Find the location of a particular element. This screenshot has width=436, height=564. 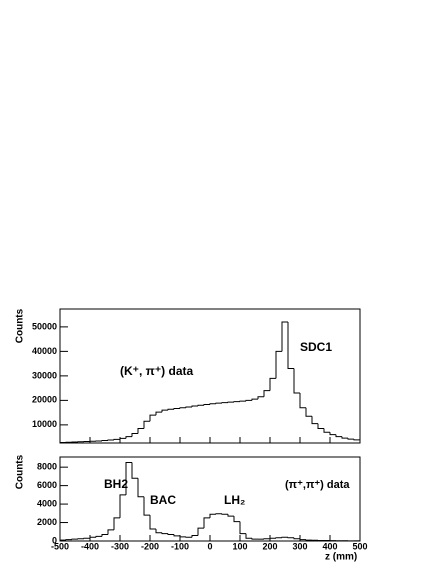

annotation: SDC1 is located at coordinates (316, 347).